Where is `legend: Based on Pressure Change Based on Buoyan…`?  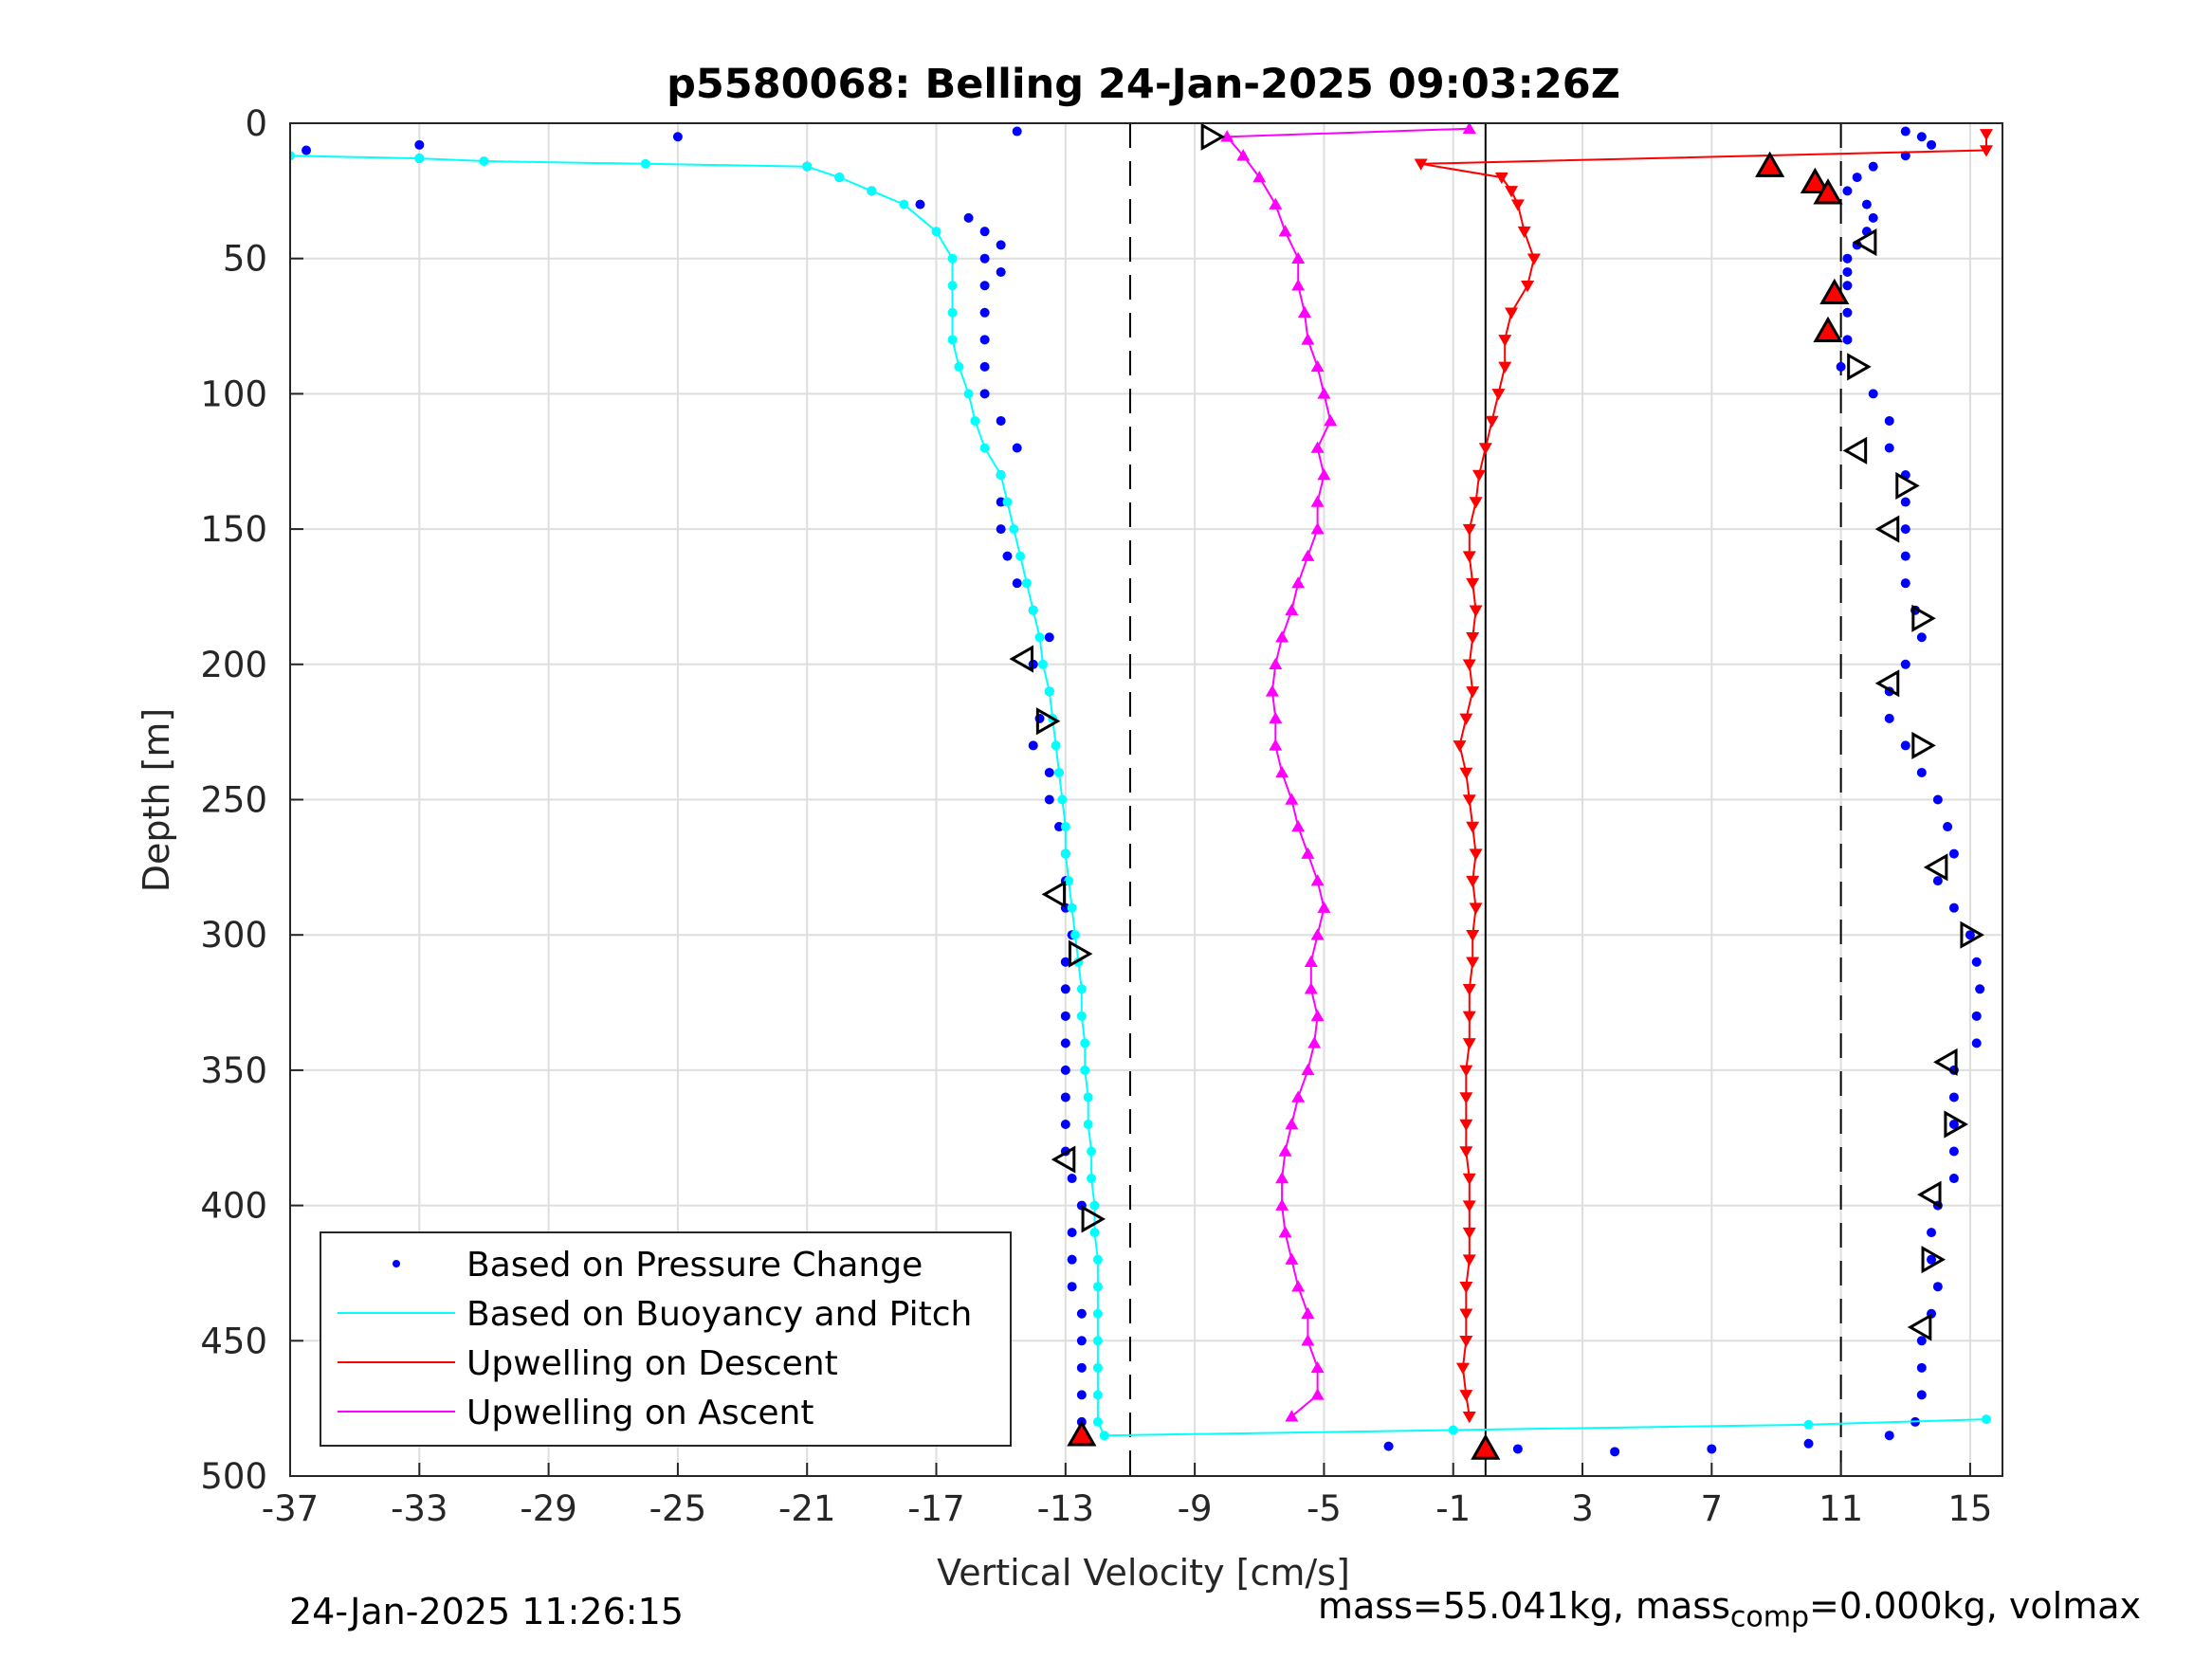
legend: Based on Pressure Change Based on Buoyan… is located at coordinates (666, 1339).